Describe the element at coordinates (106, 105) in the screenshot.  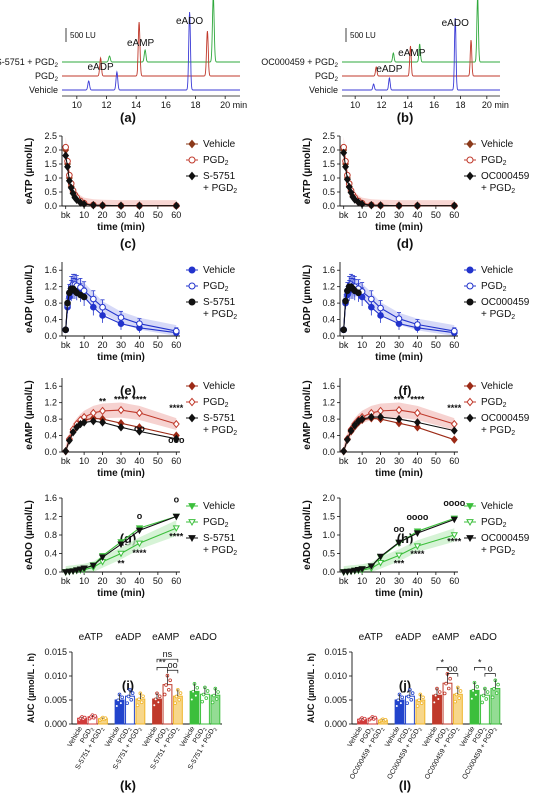
I see `x-tick-label: 12` at that location.